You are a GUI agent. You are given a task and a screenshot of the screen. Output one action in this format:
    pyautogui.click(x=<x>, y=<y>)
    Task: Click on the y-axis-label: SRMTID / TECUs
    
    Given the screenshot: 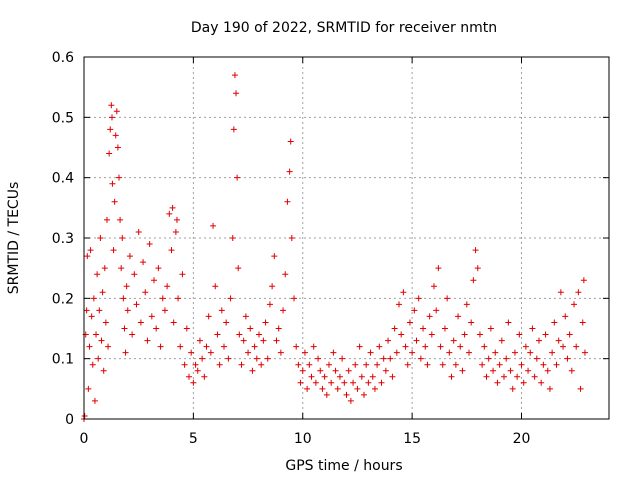 What is the action you would take?
    pyautogui.click(x=14, y=238)
    